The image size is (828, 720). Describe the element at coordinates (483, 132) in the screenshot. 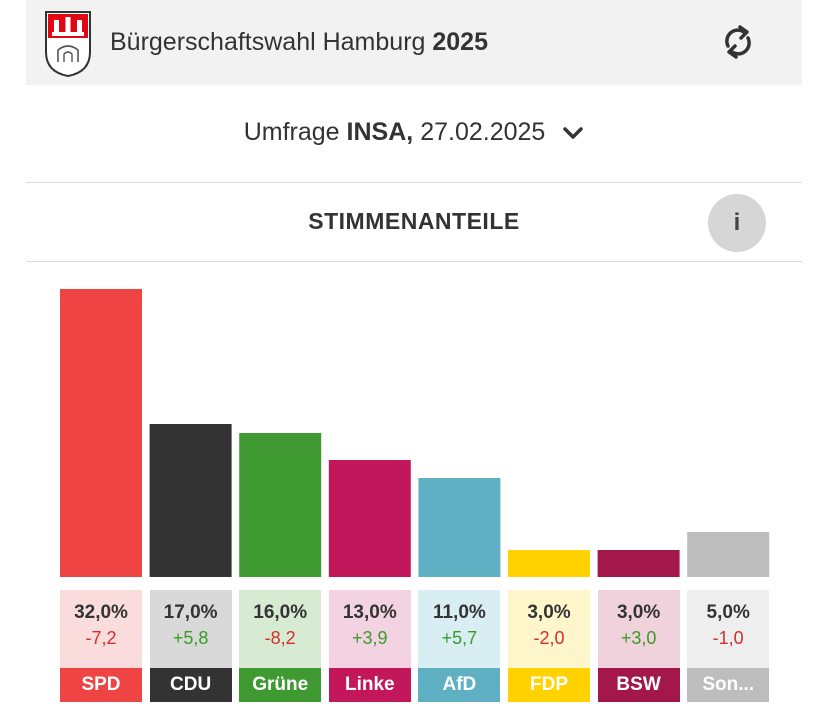

I see `survey-date: 27.02.2025` at that location.